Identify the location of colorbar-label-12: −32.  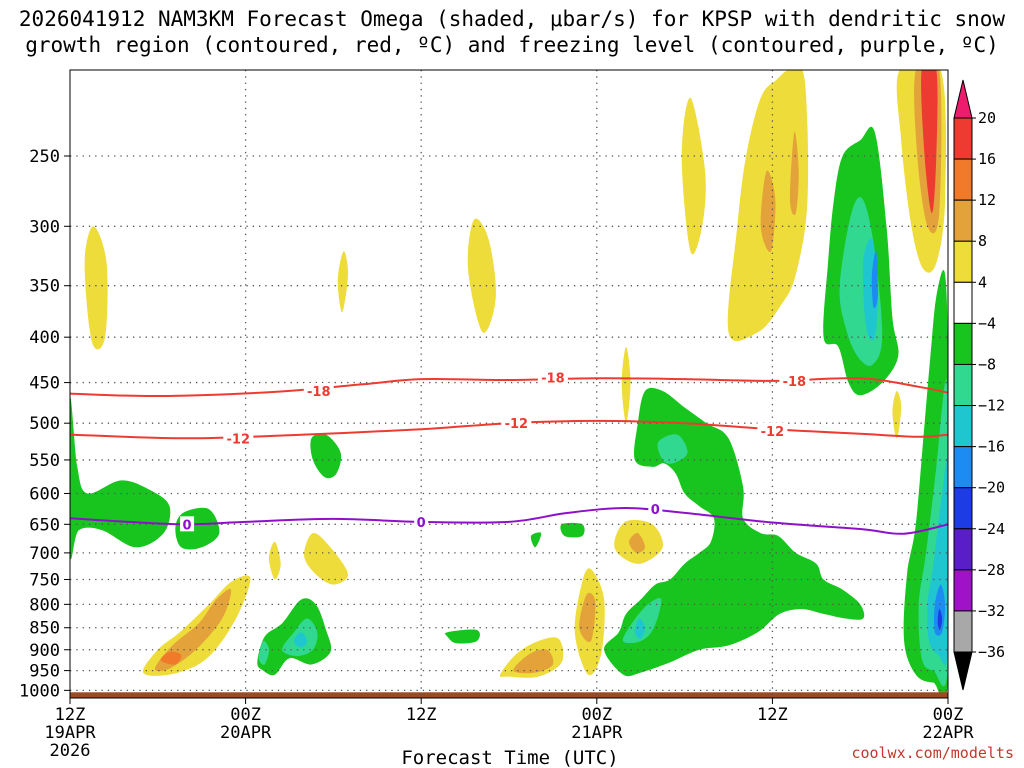
(991, 611).